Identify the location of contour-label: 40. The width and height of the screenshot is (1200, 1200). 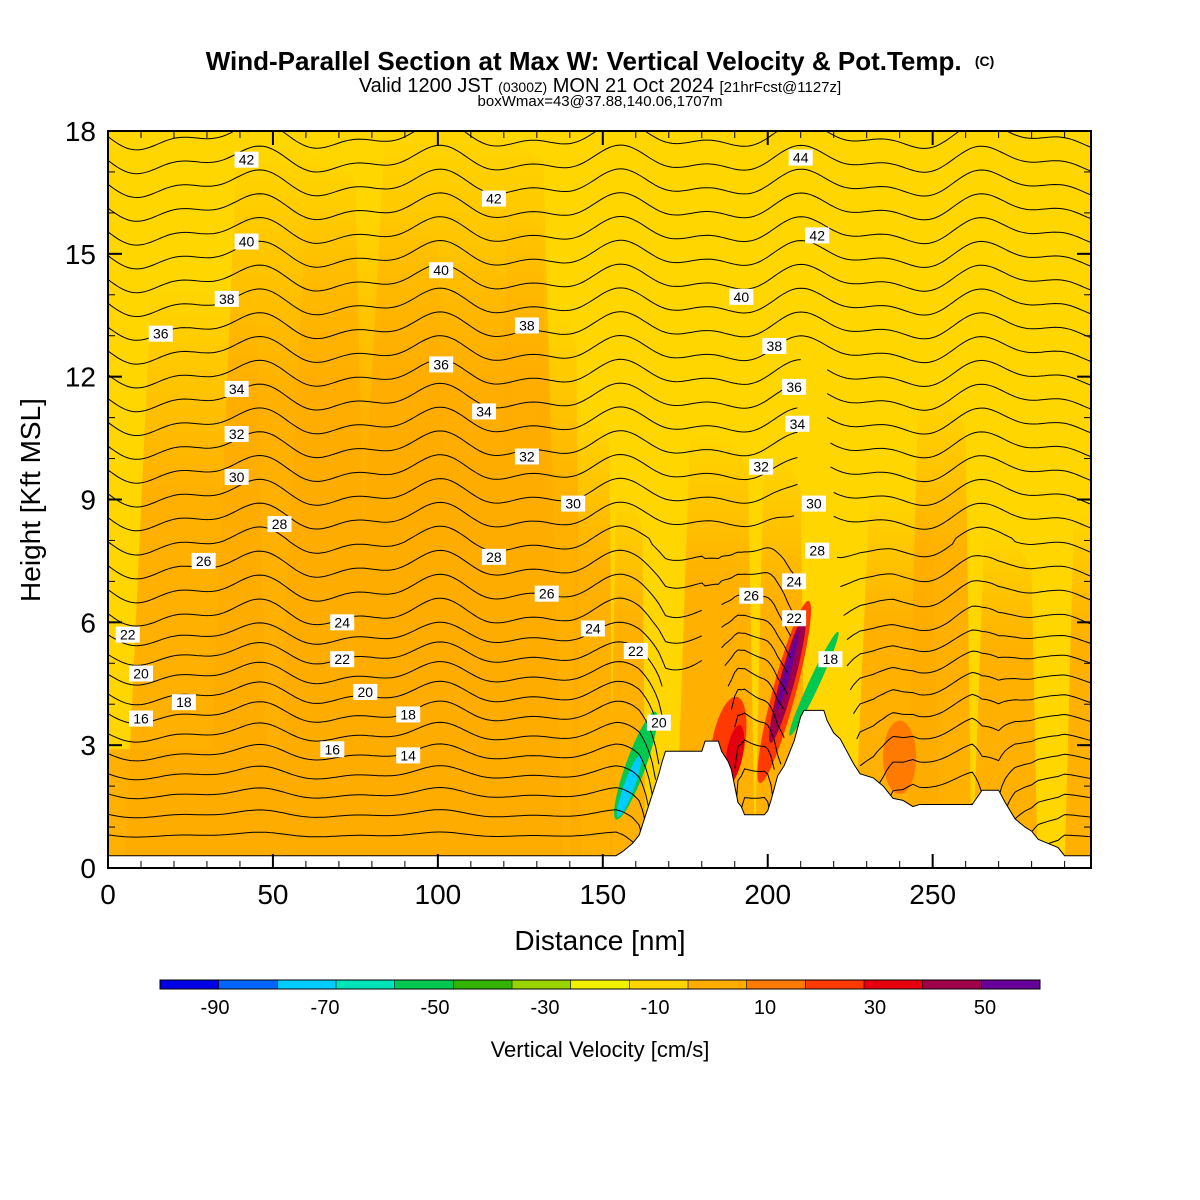
(246, 241).